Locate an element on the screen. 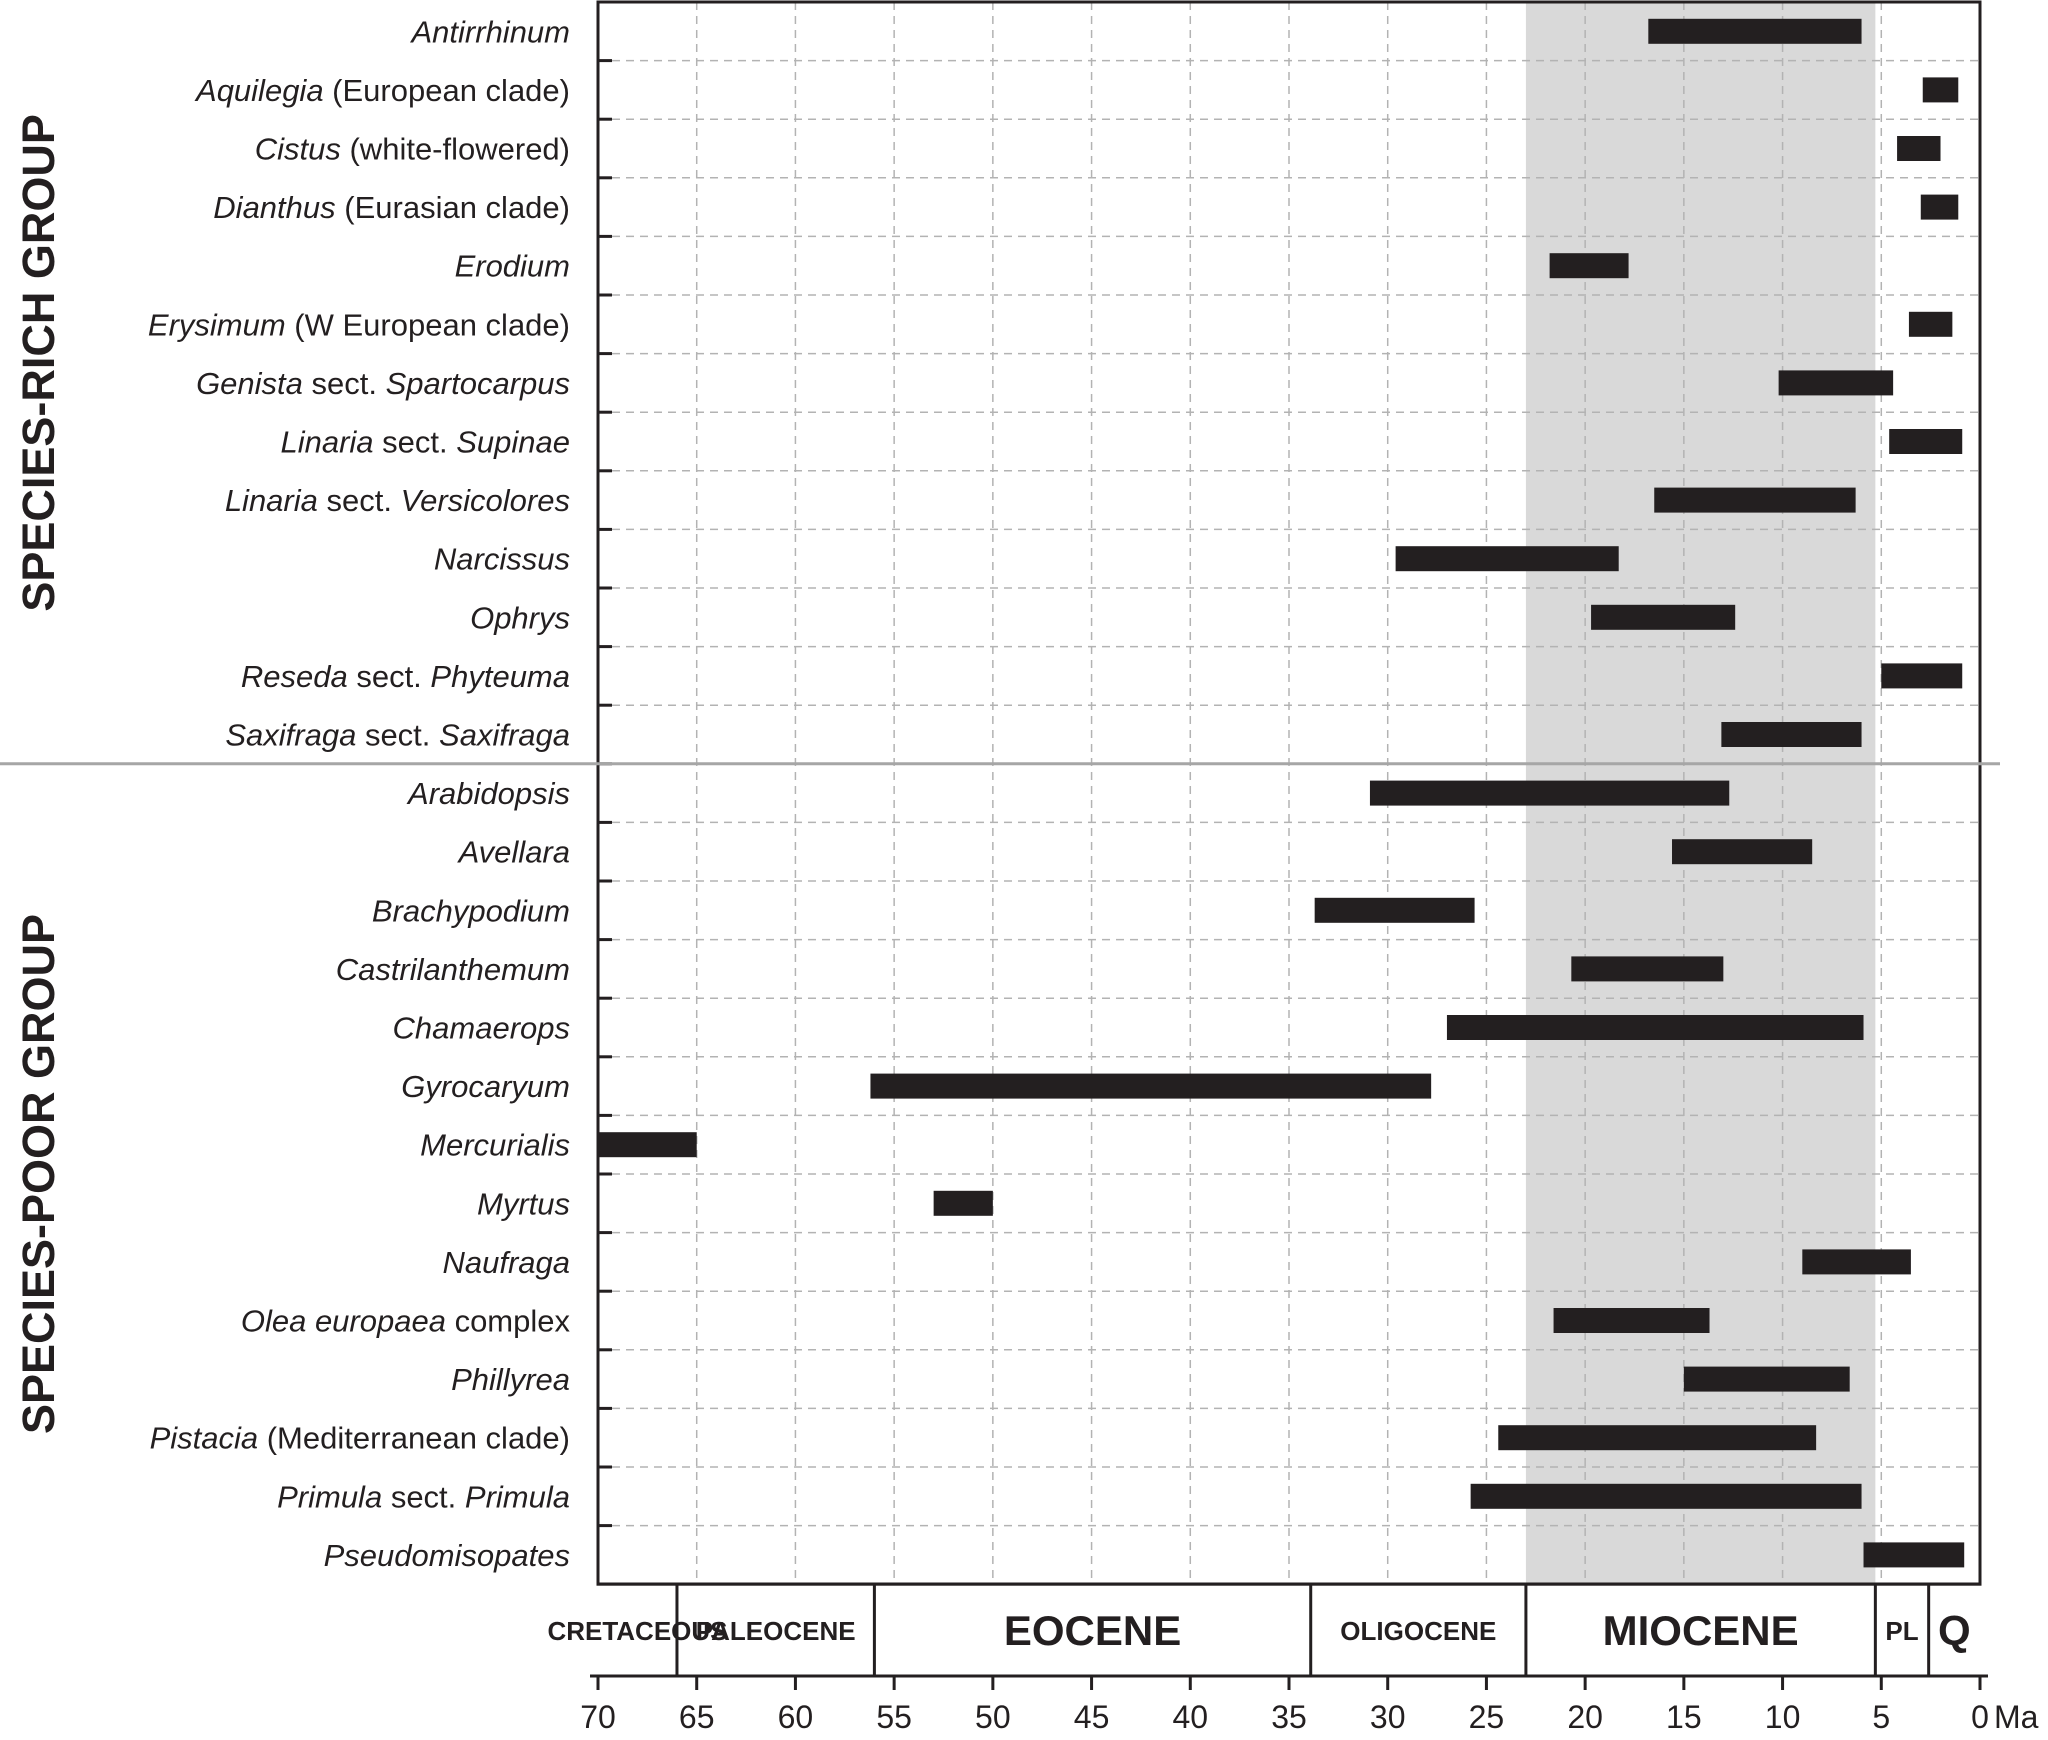  taxon-label: Narcissus is located at coordinates (502, 559).